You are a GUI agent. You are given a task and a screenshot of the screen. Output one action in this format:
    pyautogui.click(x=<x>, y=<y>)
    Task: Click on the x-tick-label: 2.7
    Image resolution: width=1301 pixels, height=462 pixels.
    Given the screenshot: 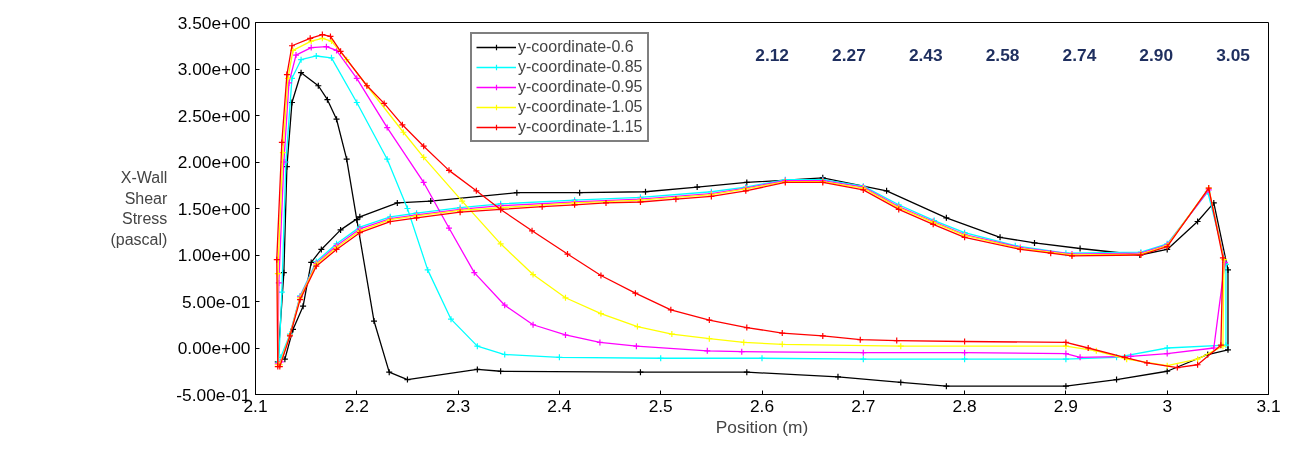 What is the action you would take?
    pyautogui.click(x=863, y=405)
    